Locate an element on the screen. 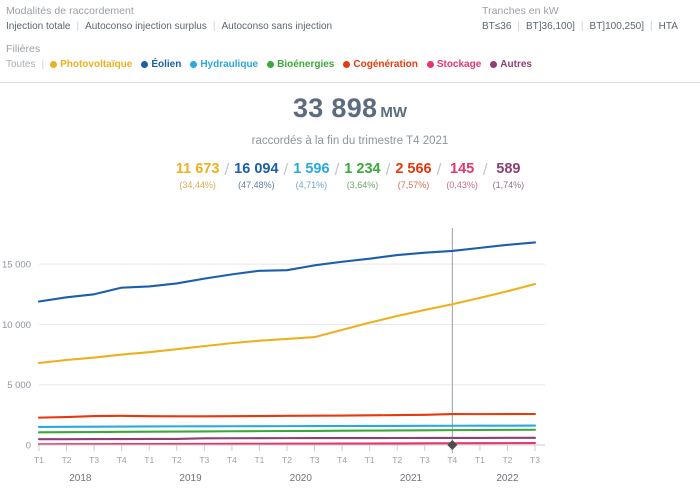 The height and width of the screenshot is (497, 700). filter-title-filieres: Filières is located at coordinates (23, 49).